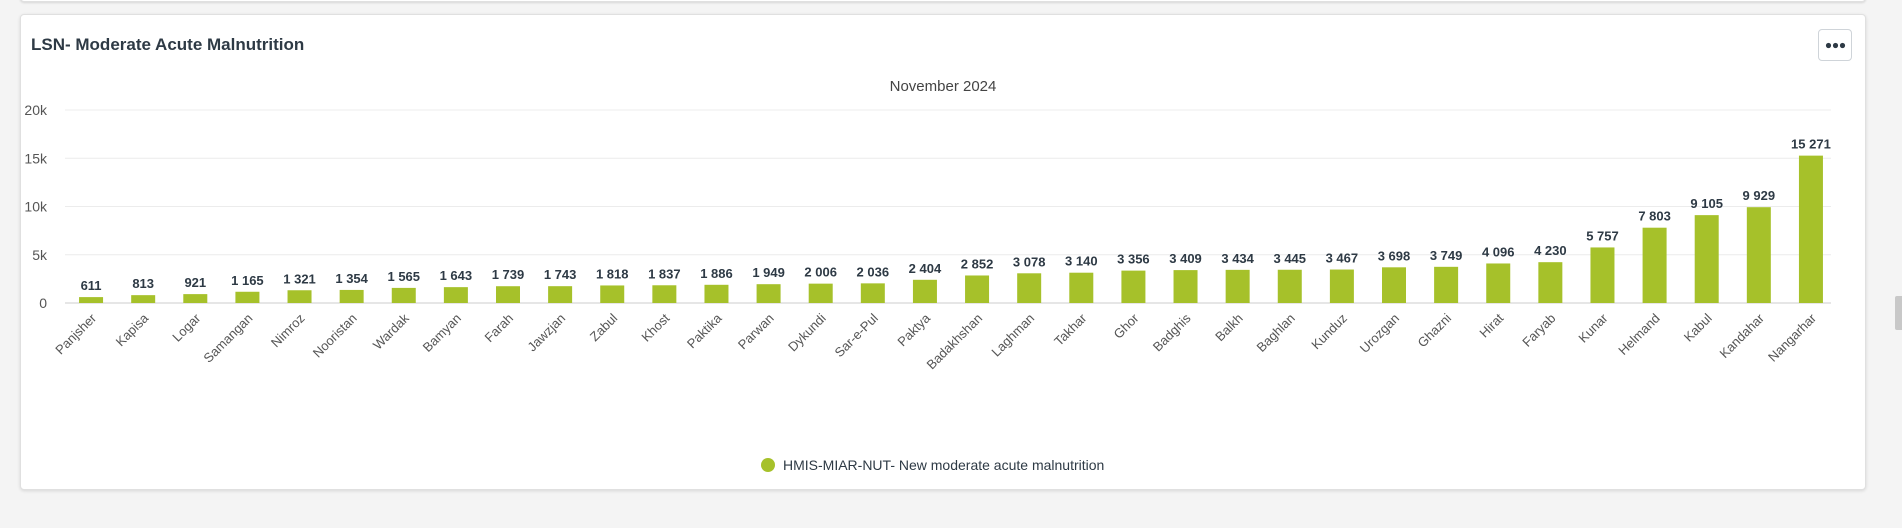 The width and height of the screenshot is (1902, 528). Describe the element at coordinates (351, 278) in the screenshot. I see `data-label: 1 354` at that location.